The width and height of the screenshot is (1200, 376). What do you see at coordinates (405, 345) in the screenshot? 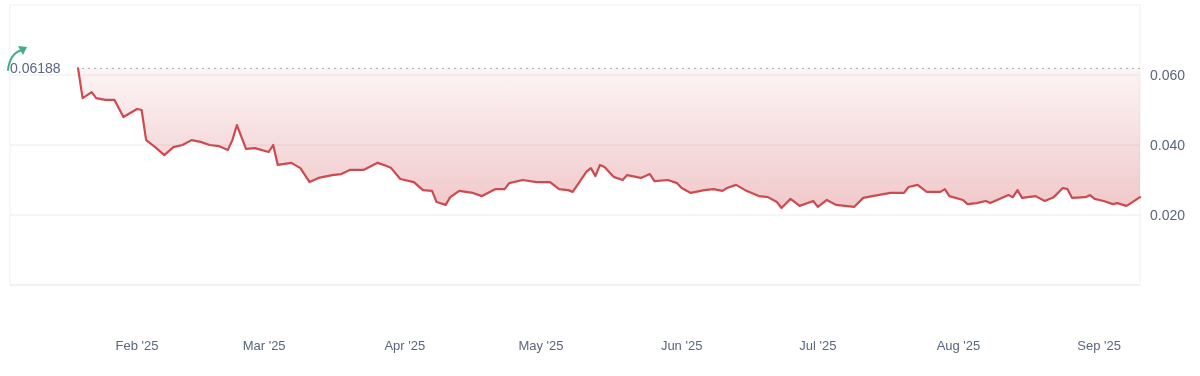
I see `x-tick-label: Apr '25` at bounding box center [405, 345].